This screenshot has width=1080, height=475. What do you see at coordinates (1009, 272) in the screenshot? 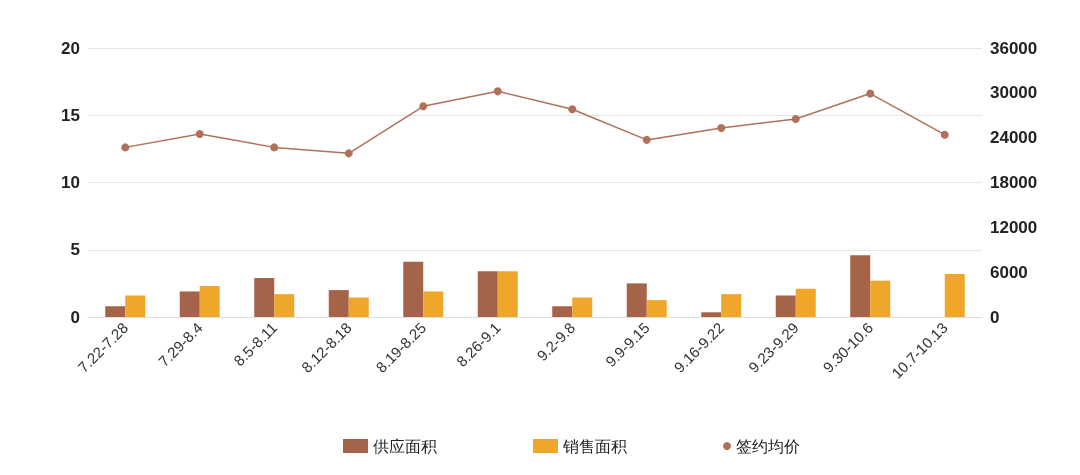
I see `y2-tick-label: 6000` at bounding box center [1009, 272].